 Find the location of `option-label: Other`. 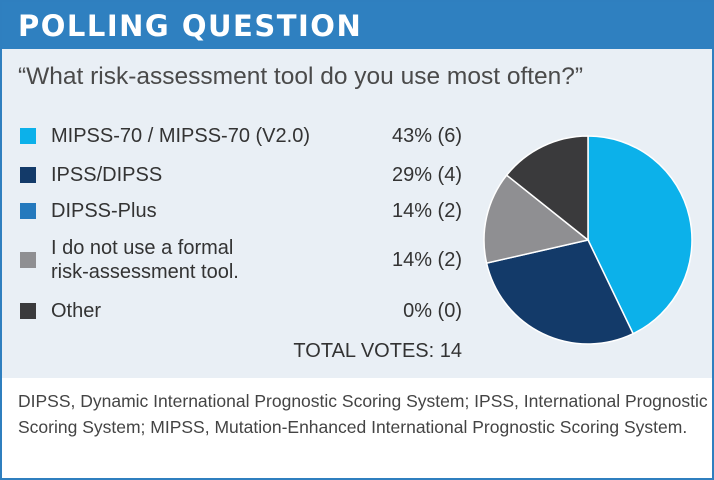

option-label: Other is located at coordinates (76, 311).